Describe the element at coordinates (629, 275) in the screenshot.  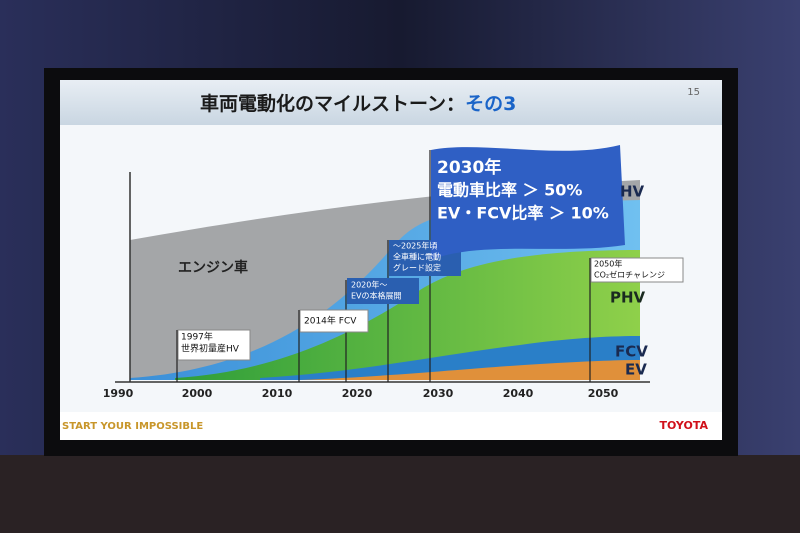
I see `milestone-label: CO₂ゼロチャレンジ` at that location.